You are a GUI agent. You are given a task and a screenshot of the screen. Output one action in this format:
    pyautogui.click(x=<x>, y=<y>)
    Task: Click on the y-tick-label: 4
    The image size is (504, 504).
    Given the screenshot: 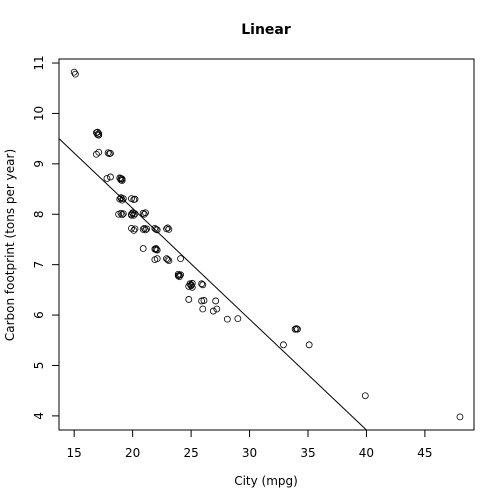 What is the action you would take?
    pyautogui.click(x=39, y=416)
    